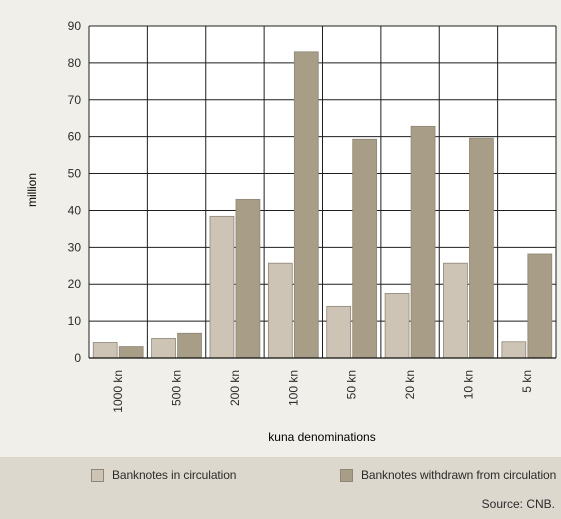 This screenshot has height=519, width=561. What do you see at coordinates (527, 381) in the screenshot?
I see `x-tick-label: 5 kn` at bounding box center [527, 381].